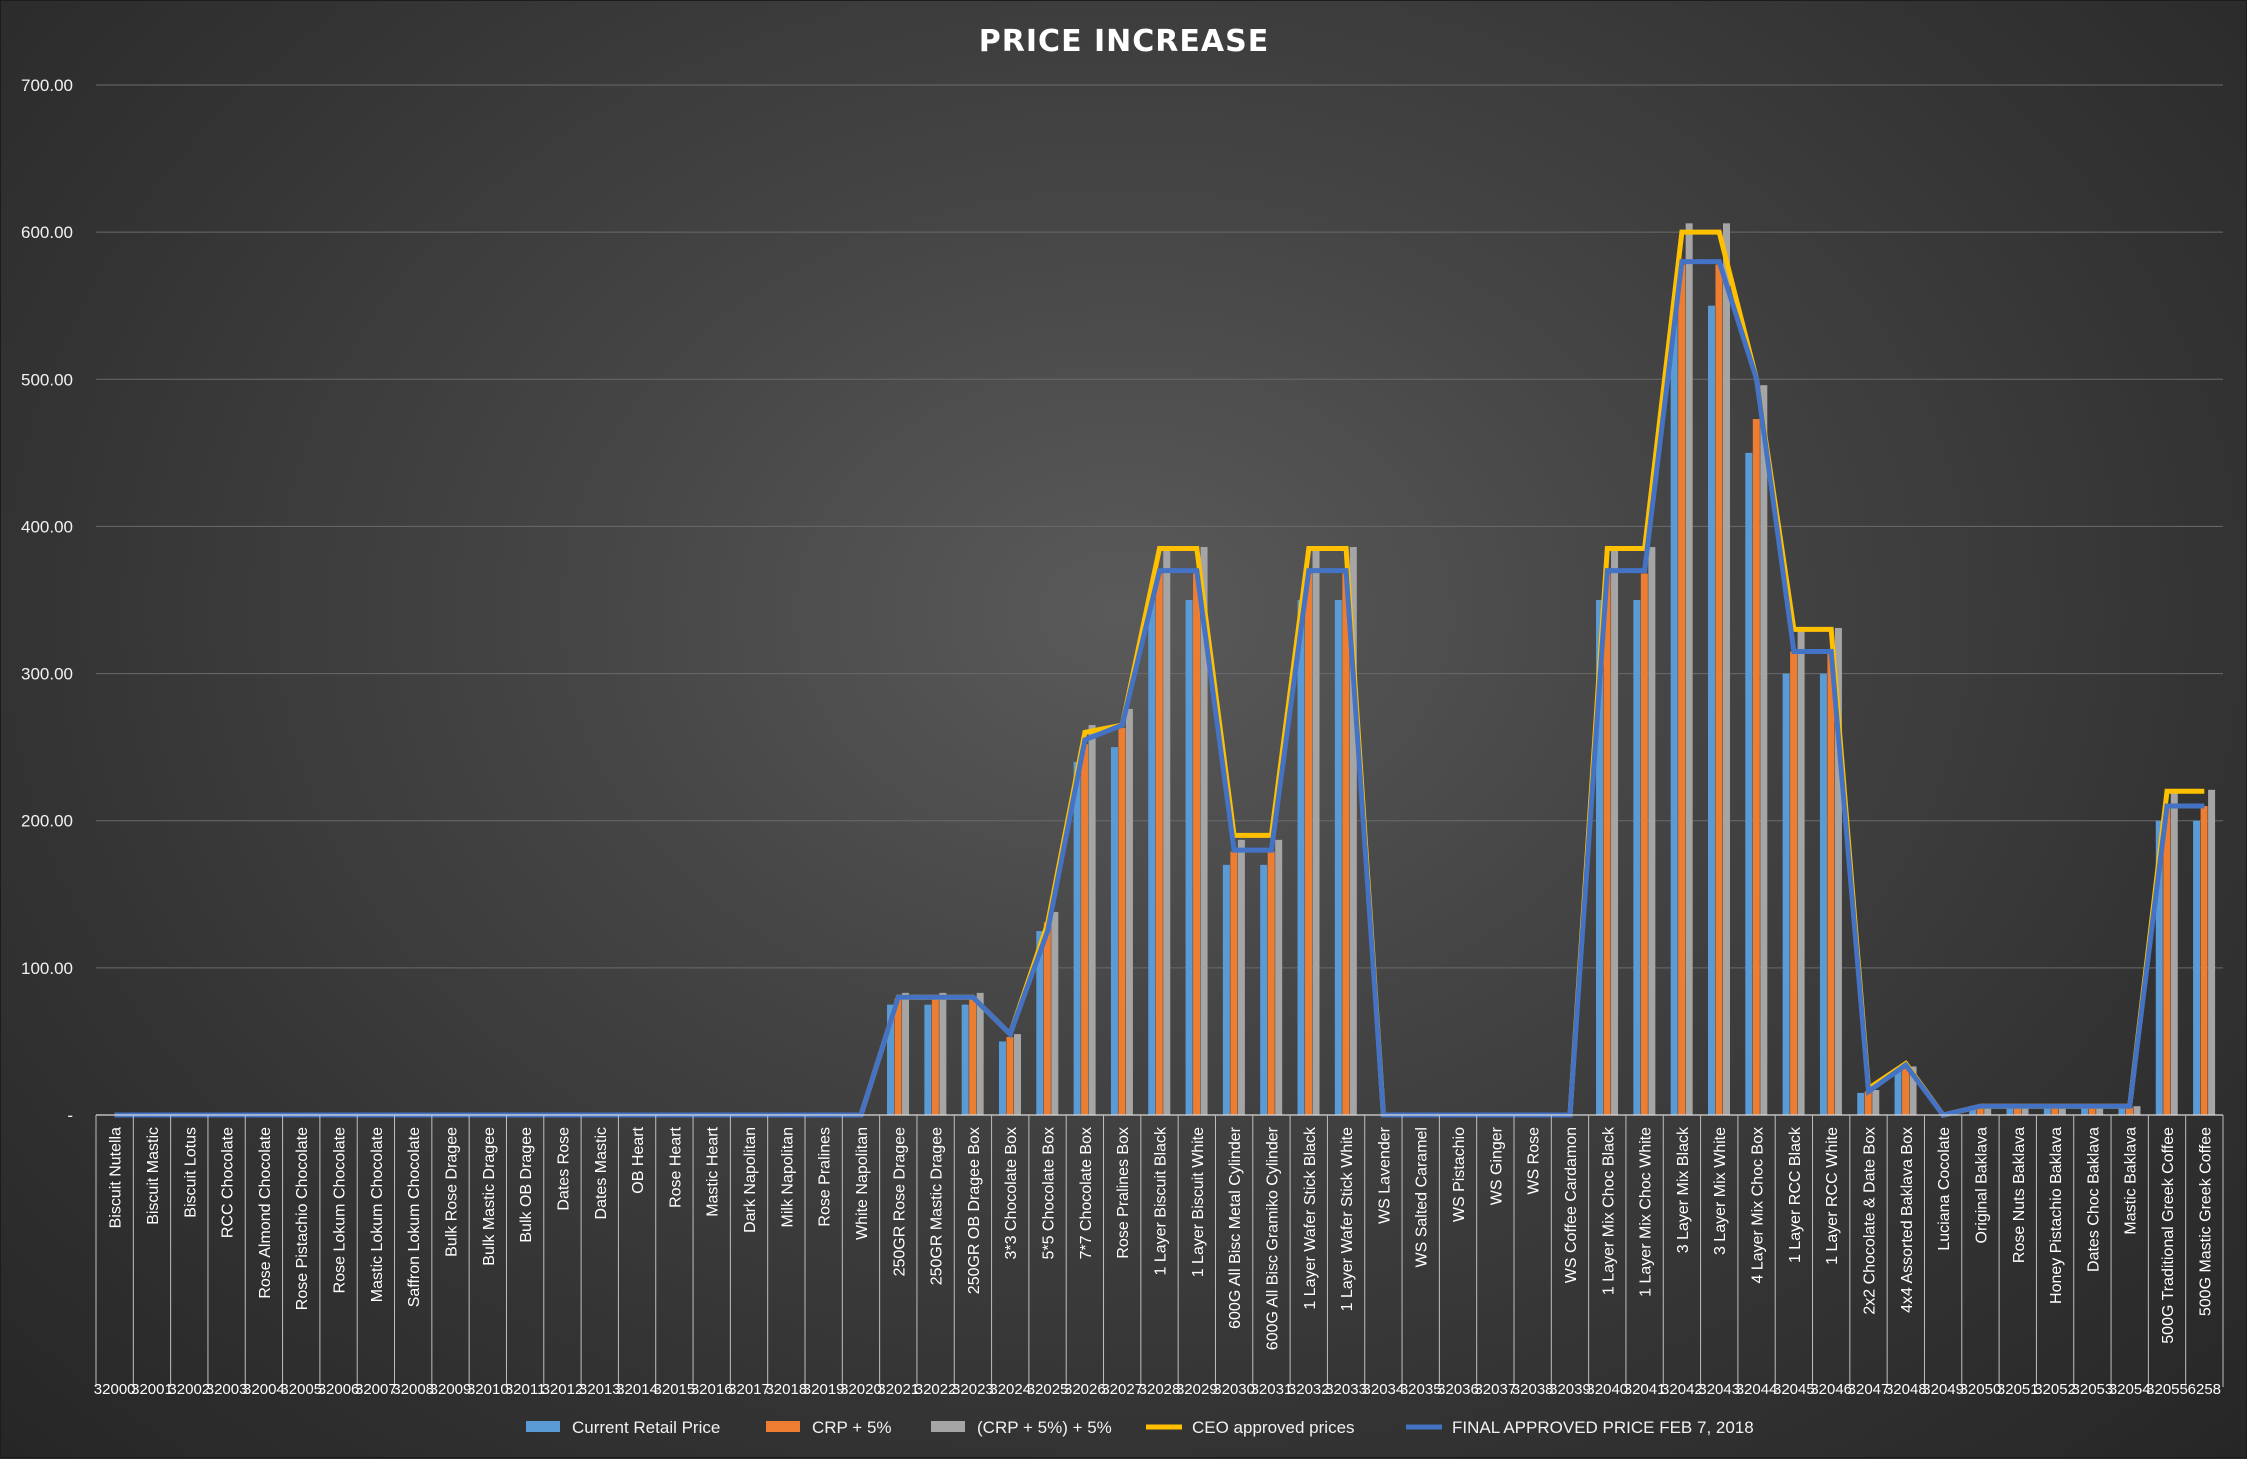 Image resolution: width=2247 pixels, height=1459 pixels. Describe the element at coordinates (825, 1177) in the screenshot. I see `x-tick-label: Rose Pralines` at that location.